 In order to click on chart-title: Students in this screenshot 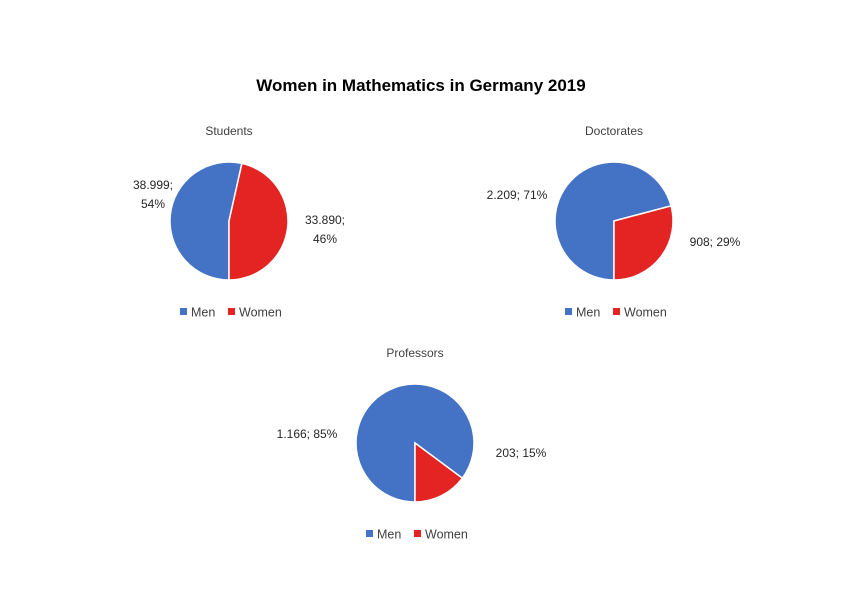, I will do `click(228, 131)`.